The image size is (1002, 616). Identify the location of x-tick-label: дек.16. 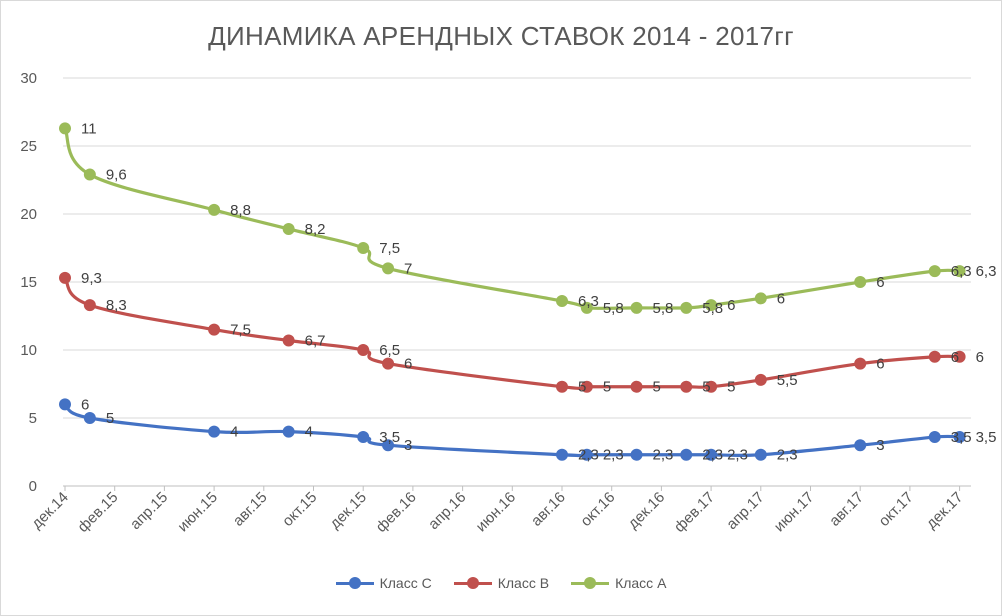
(646, 510).